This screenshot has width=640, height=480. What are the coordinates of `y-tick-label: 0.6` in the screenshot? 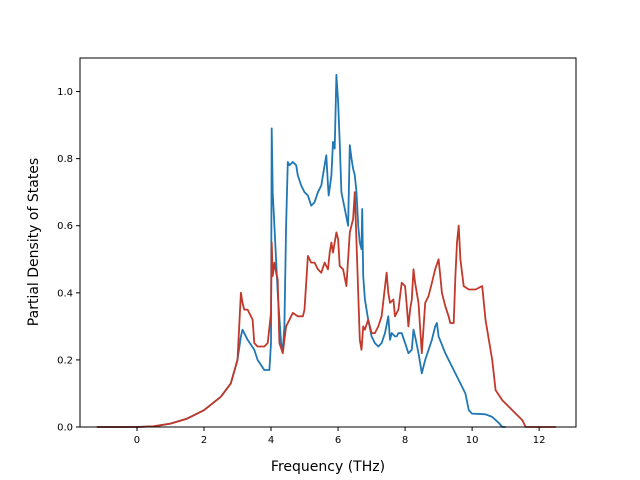 It's located at (65, 226).